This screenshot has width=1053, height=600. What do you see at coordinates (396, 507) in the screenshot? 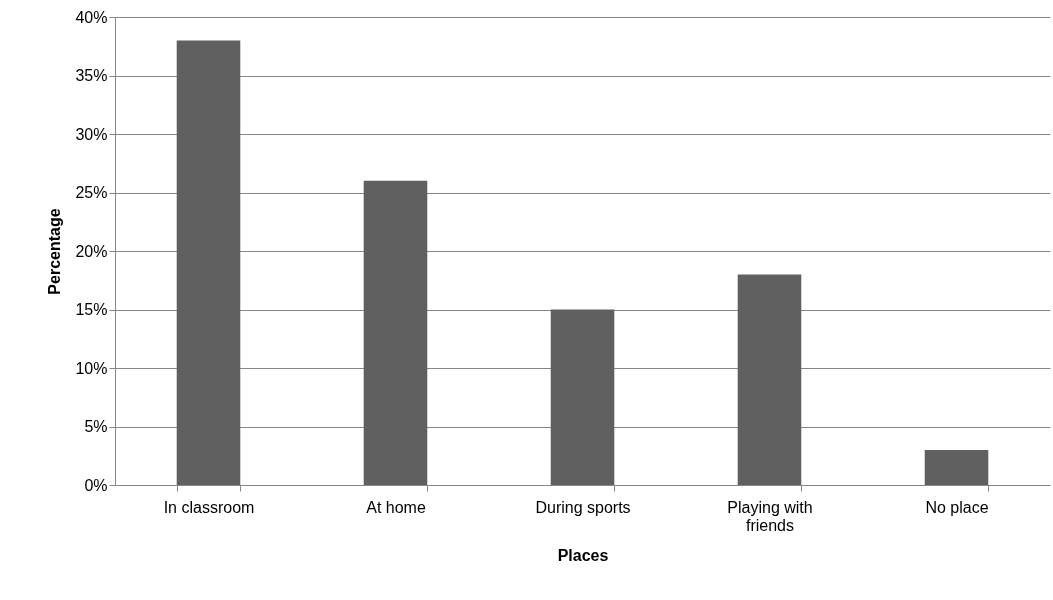
I see `x-tick-label: At home` at bounding box center [396, 507].